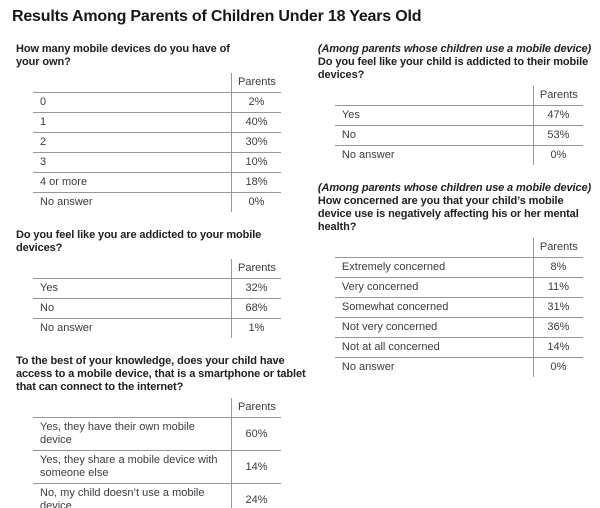 The width and height of the screenshot is (600, 508). Describe the element at coordinates (380, 287) in the screenshot. I see `row-label: Very concerned` at that location.